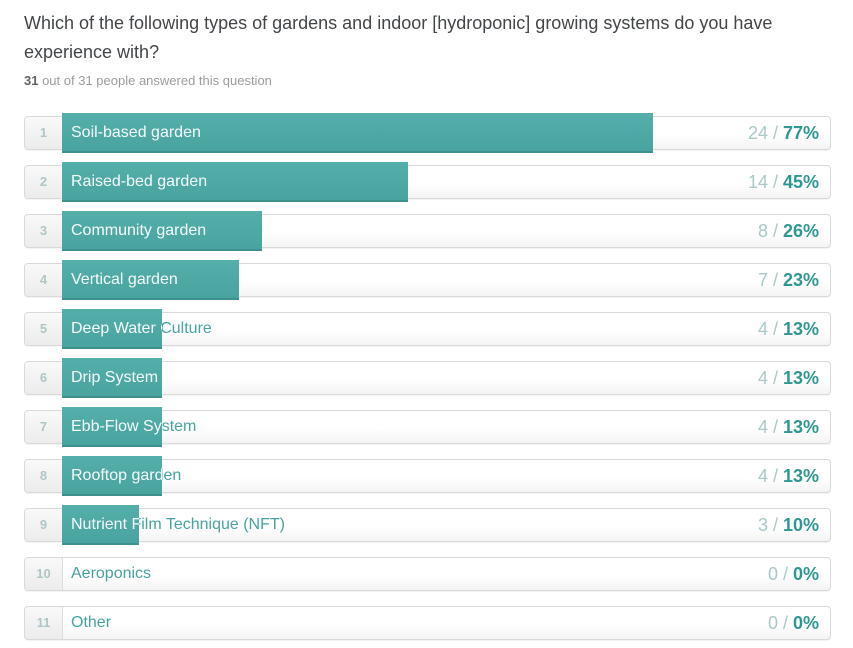 The height and width of the screenshot is (648, 853). Describe the element at coordinates (111, 573) in the screenshot. I see `answer-label: Aeroponics` at that location.